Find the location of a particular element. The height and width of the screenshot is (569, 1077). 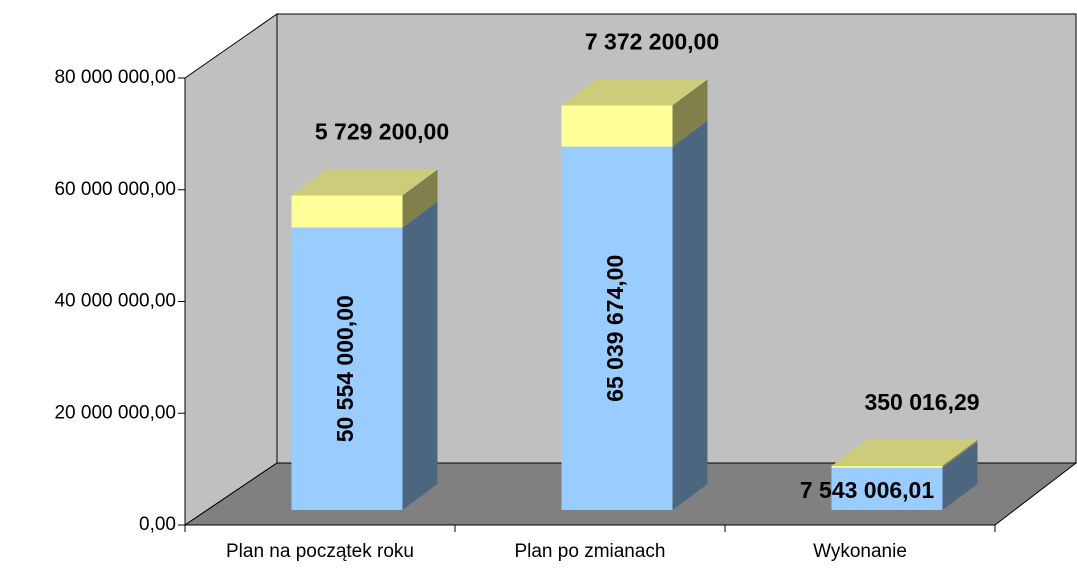

y-tick-label: 0,00 is located at coordinates (157, 524).